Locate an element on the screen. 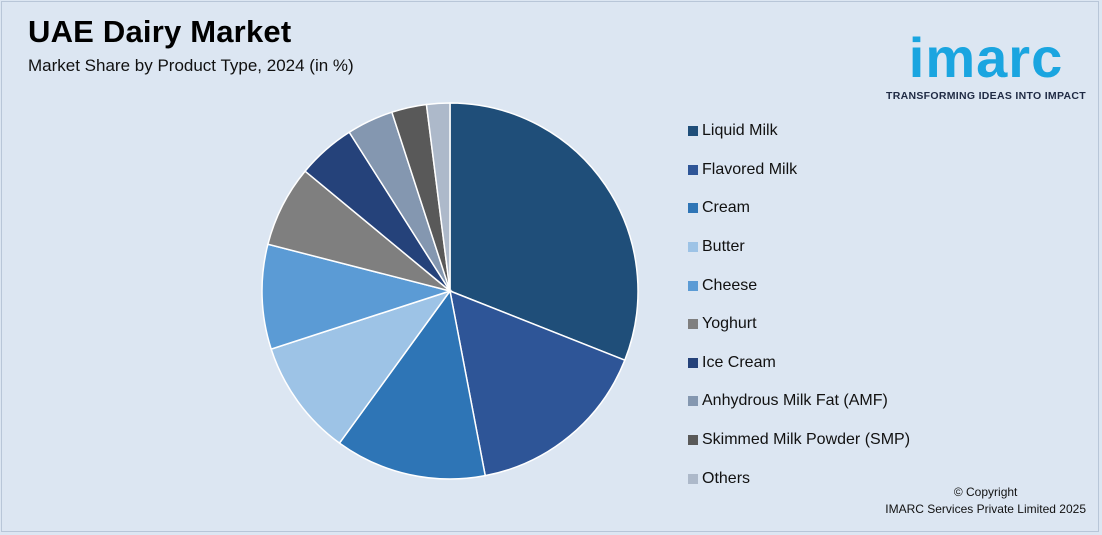  legend-item: Others is located at coordinates (799, 478).